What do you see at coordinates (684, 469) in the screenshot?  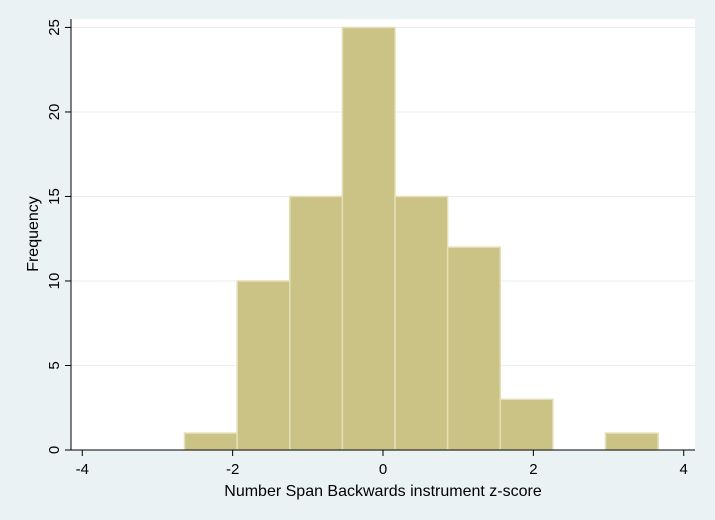 I see `x-tick-label: 4` at bounding box center [684, 469].